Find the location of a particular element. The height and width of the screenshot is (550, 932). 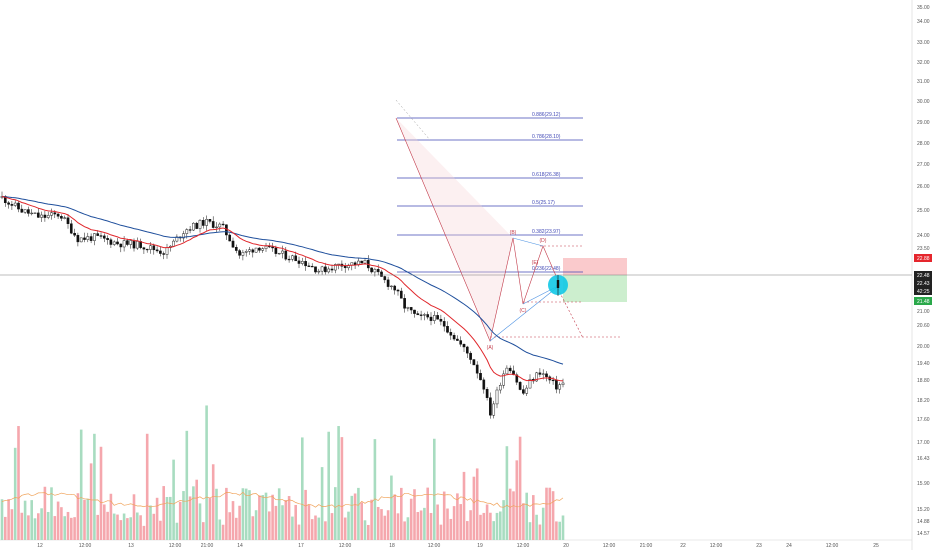

time-tick-label: 12:00 is located at coordinates (716, 546).